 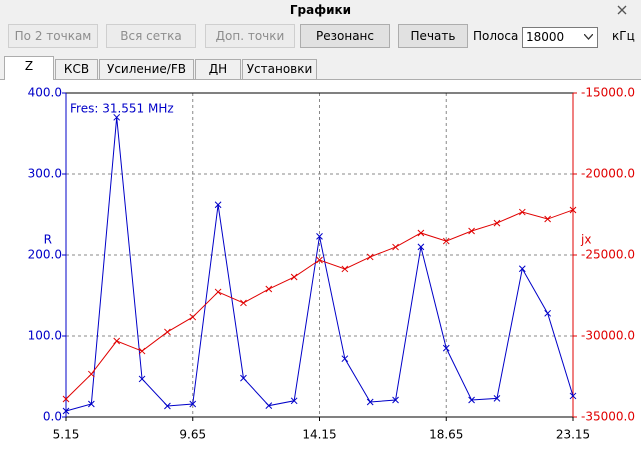 What do you see at coordinates (573, 435) in the screenshot?
I see `x-tick-label: 23.15` at bounding box center [573, 435].